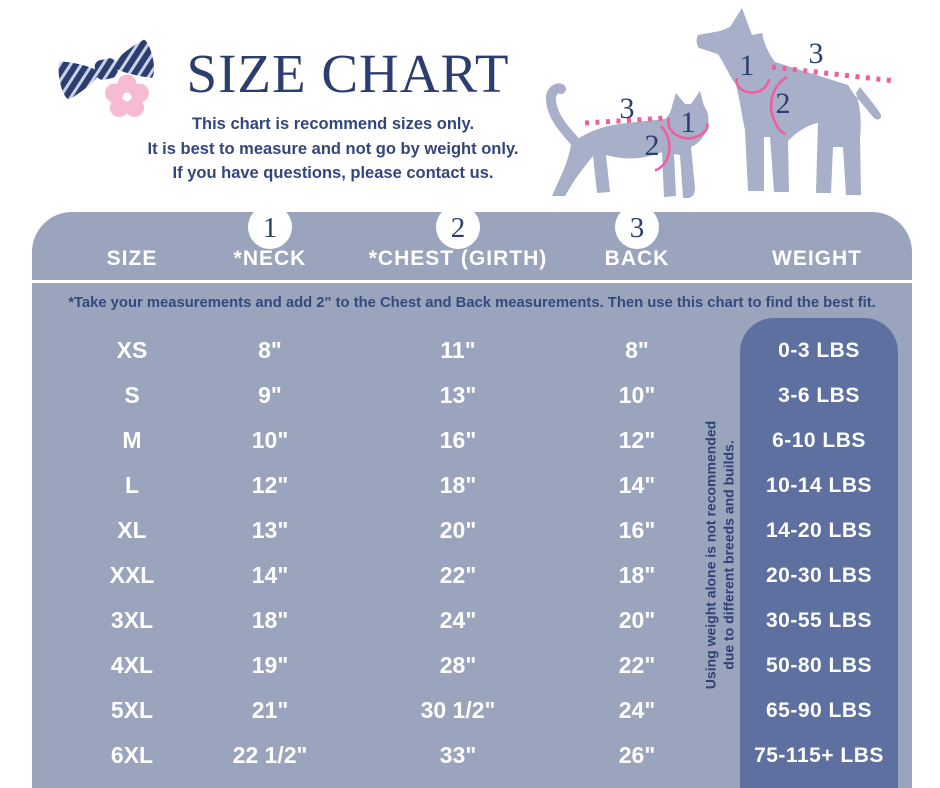  Describe the element at coordinates (270, 530) in the screenshot. I see `neck-cell: 13"` at that location.